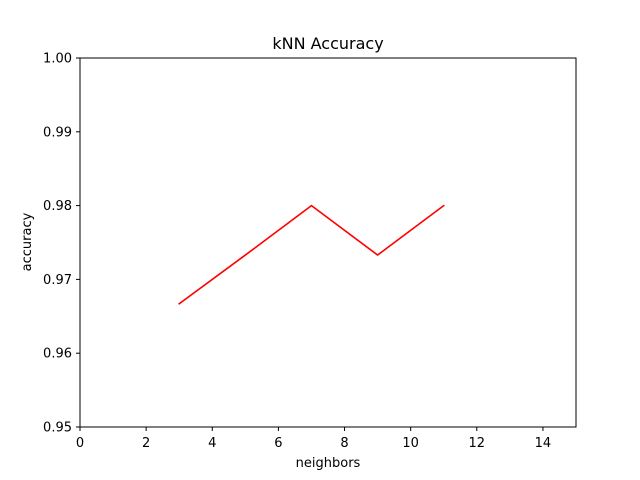 The height and width of the screenshot is (480, 640). Describe the element at coordinates (57, 280) in the screenshot. I see `y-tick-label: 0.97` at that location.